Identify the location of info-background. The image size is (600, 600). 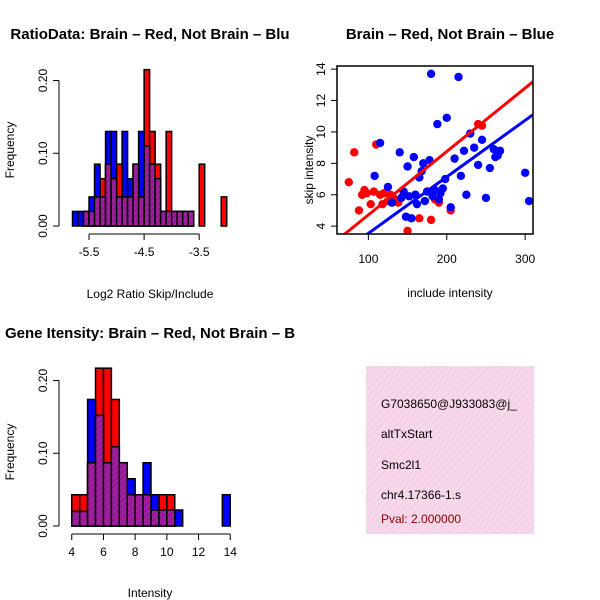
(450, 450).